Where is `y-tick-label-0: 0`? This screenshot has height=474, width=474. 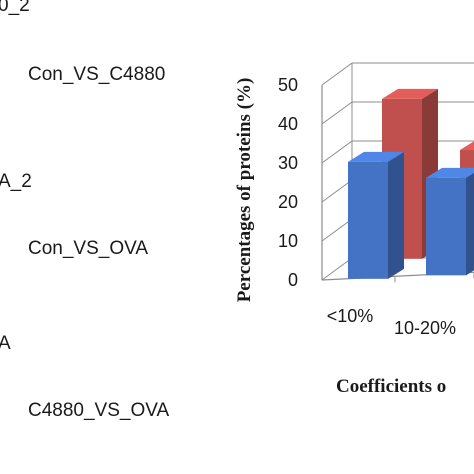
y-tick-label-0: 0 is located at coordinates (293, 280).